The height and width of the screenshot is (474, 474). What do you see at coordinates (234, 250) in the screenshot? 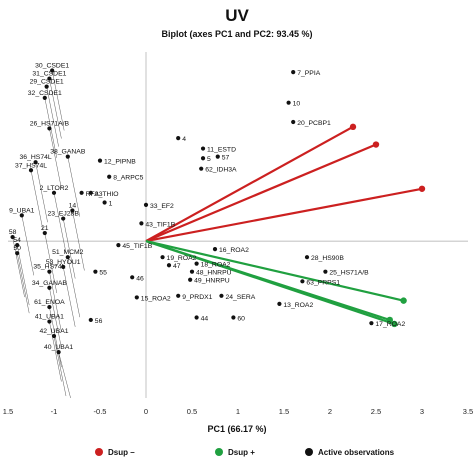
I see `observation-label: 16_ROA2` at bounding box center [234, 250].